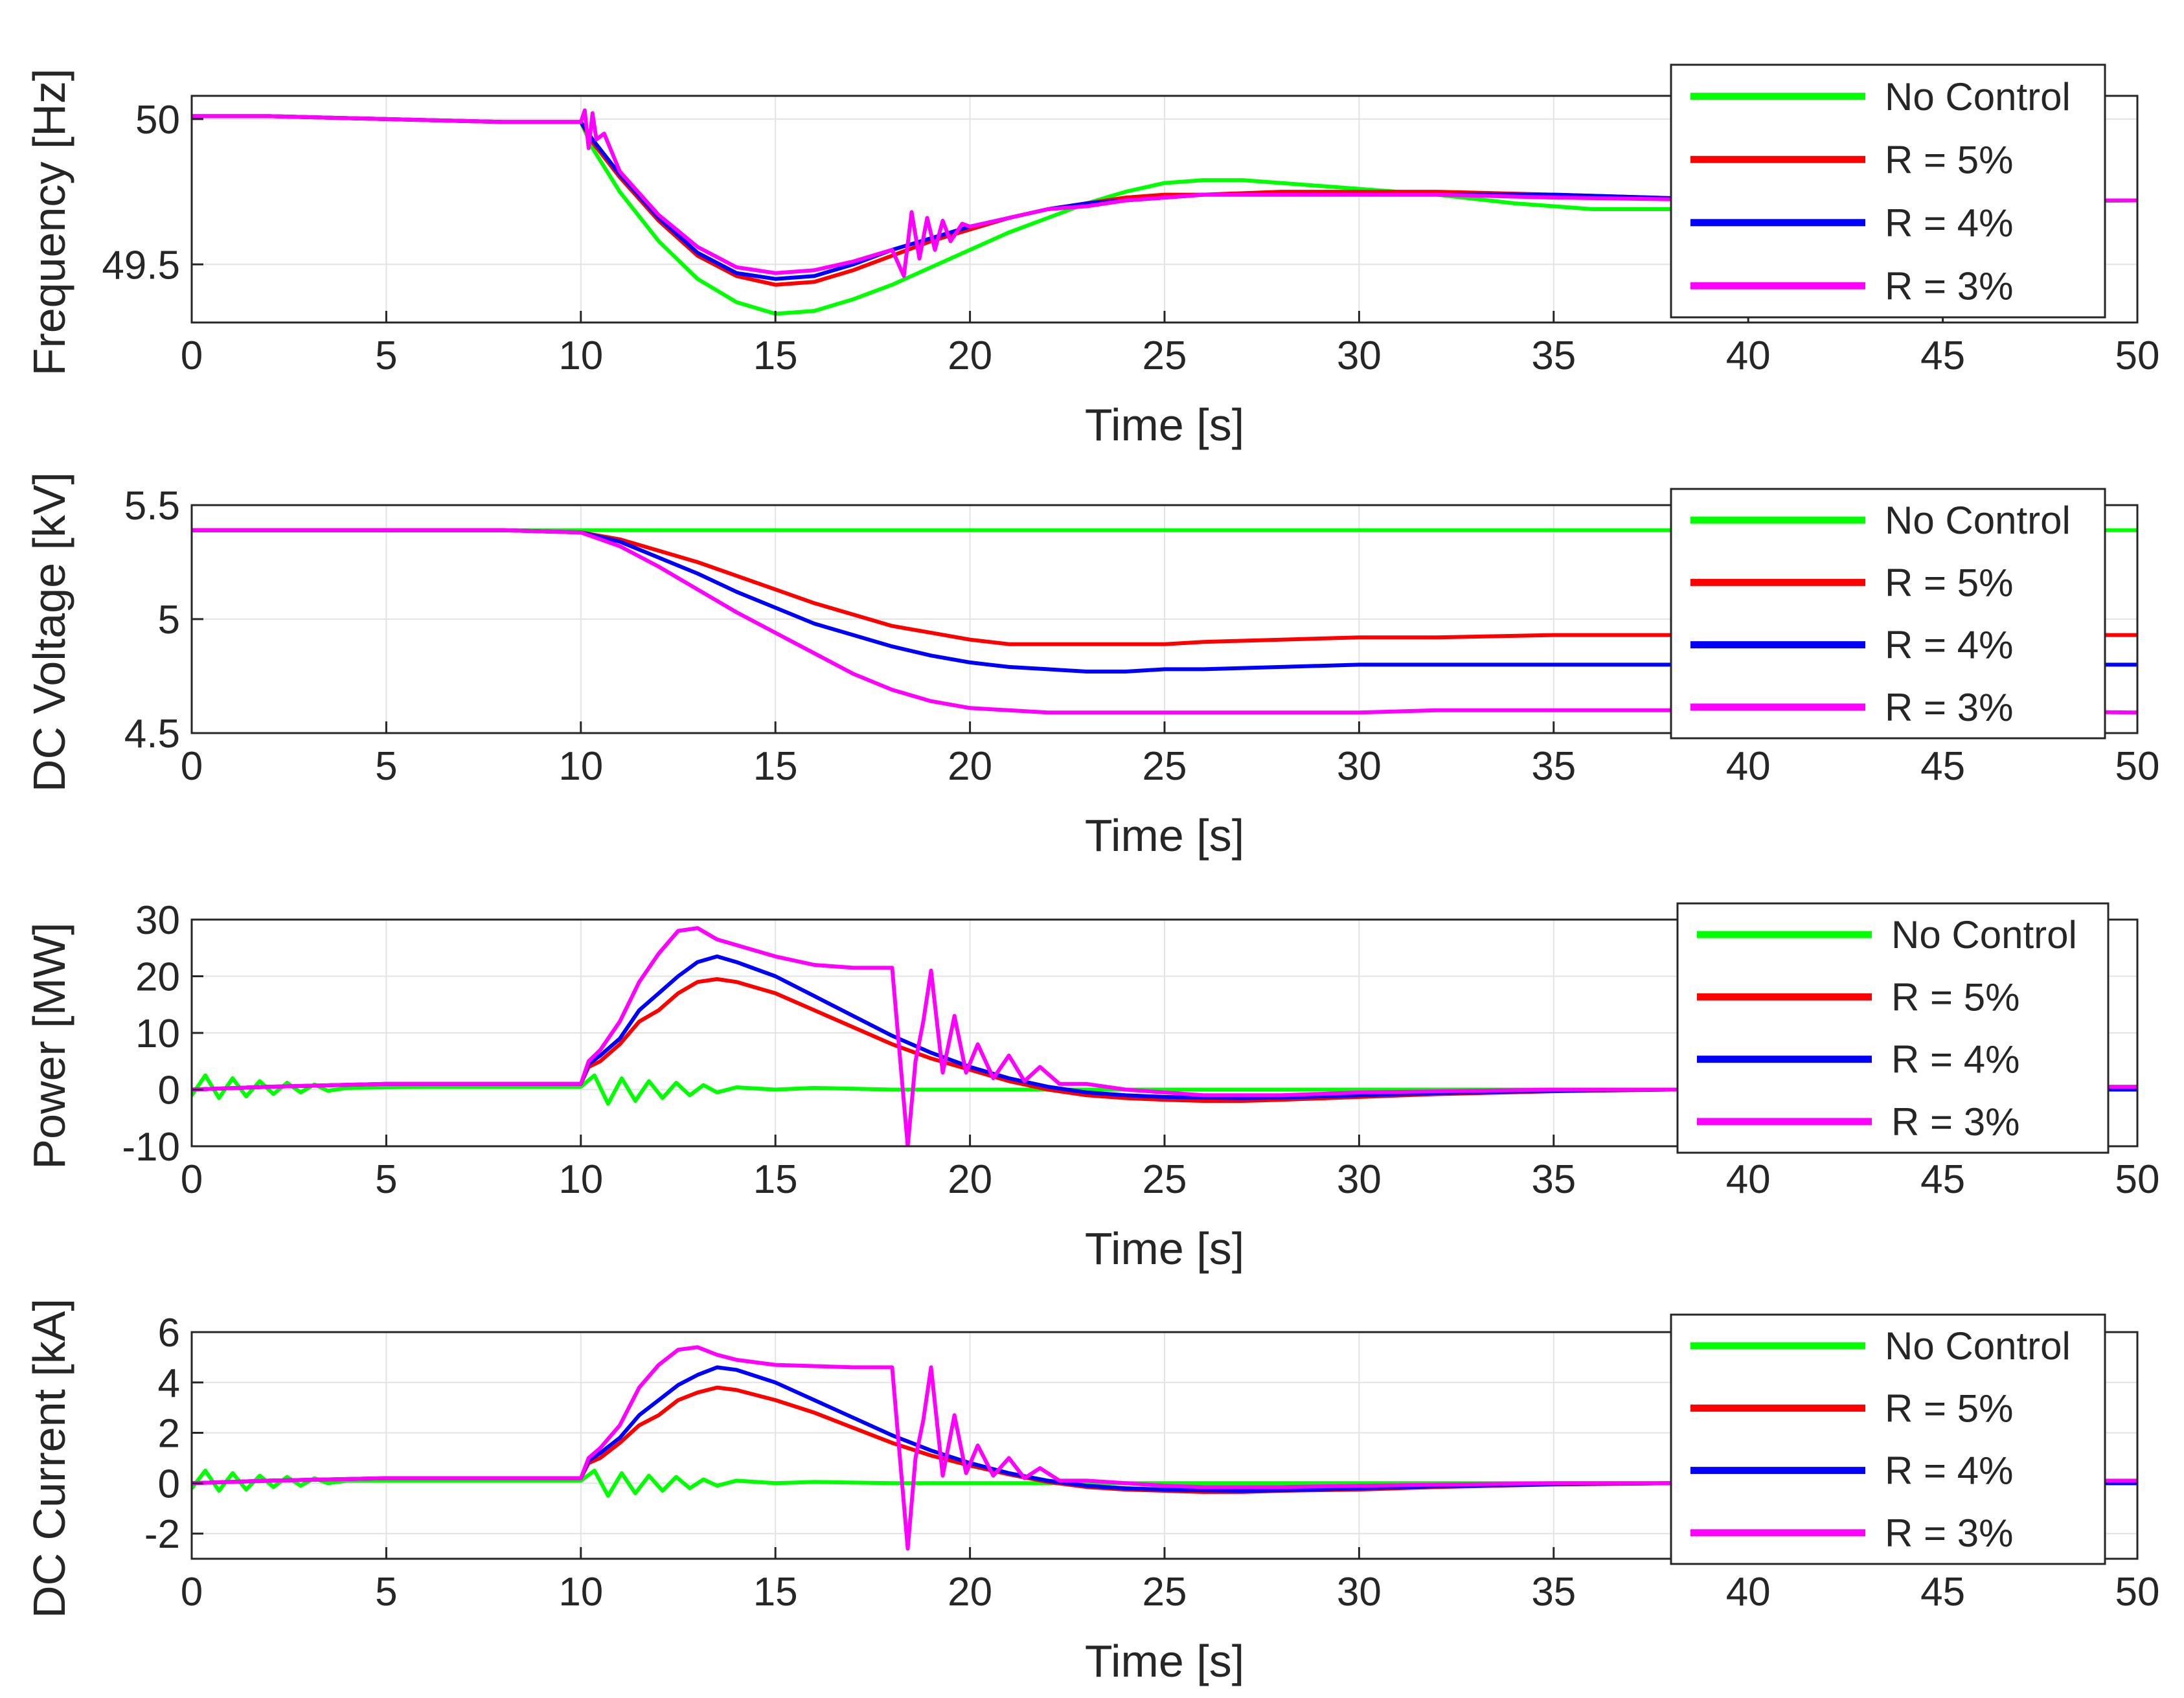 This screenshot has width=2184, height=1698. What do you see at coordinates (151, 1147) in the screenshot?
I see `y-tick-label: -10` at bounding box center [151, 1147].